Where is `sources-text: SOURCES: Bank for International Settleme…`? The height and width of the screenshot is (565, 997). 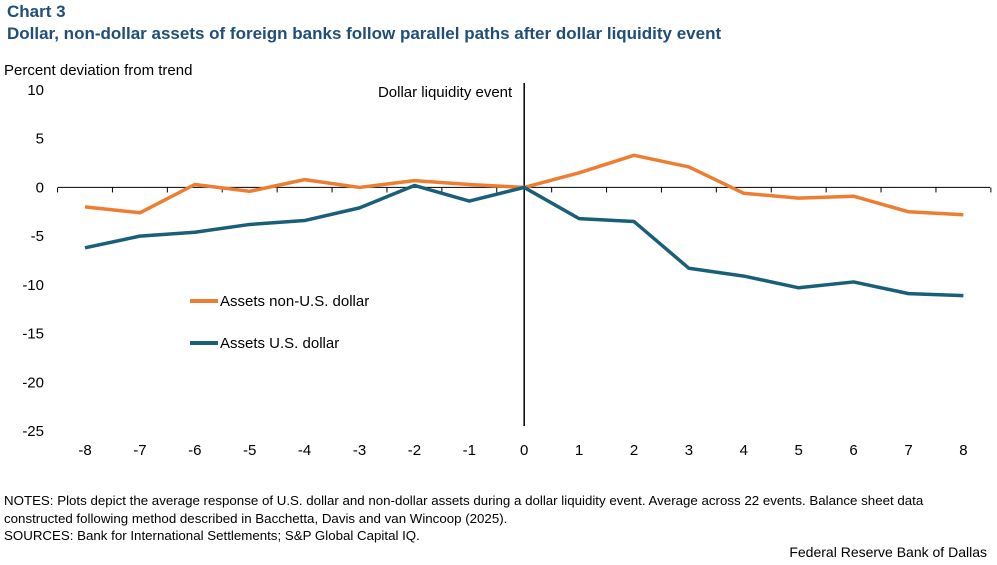 sources-text: SOURCES: Bank for International Settleme… is located at coordinates (212, 535).